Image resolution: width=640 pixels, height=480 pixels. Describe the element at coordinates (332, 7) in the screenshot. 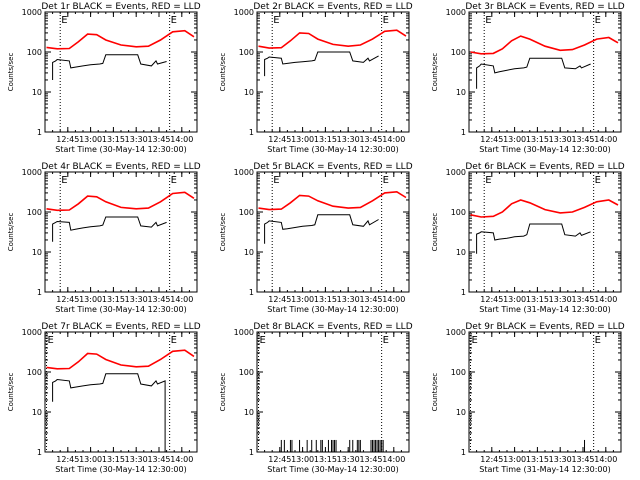

I see `panel-title: Det 2r BLACK = Events, RED = LLD` at that location.